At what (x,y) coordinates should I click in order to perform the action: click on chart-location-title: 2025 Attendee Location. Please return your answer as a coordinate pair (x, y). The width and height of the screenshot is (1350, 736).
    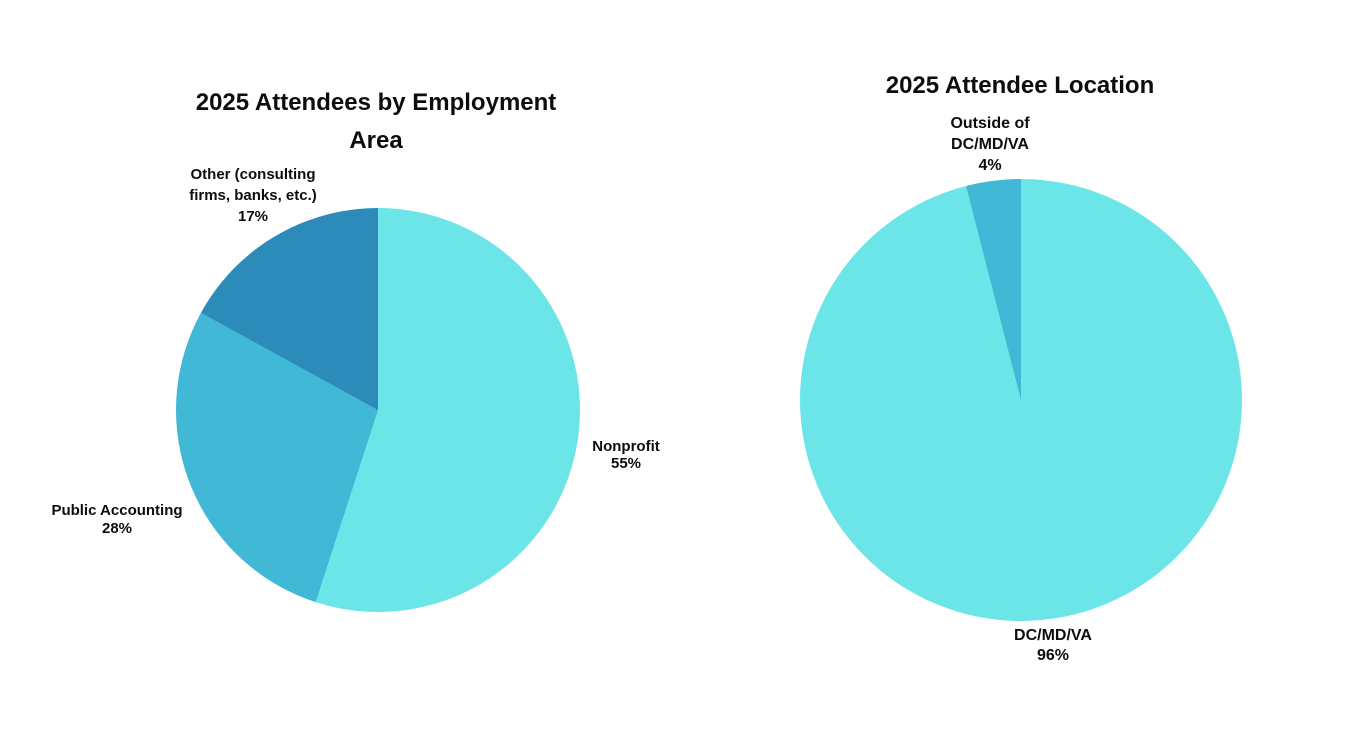
    Looking at the image, I should click on (1020, 85).